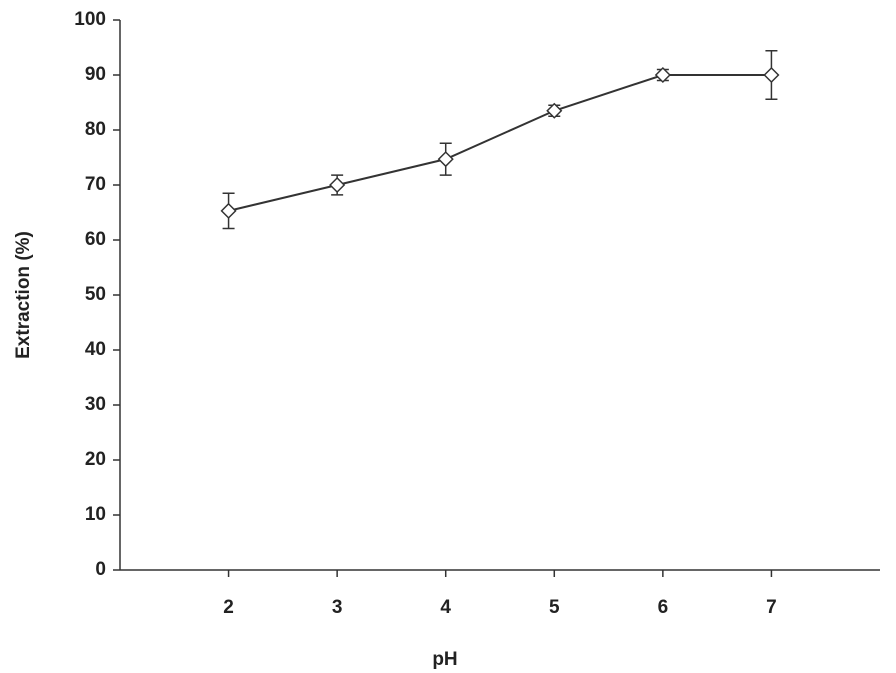 The height and width of the screenshot is (673, 896). What do you see at coordinates (445, 607) in the screenshot?
I see `x-tick-label: 4` at bounding box center [445, 607].